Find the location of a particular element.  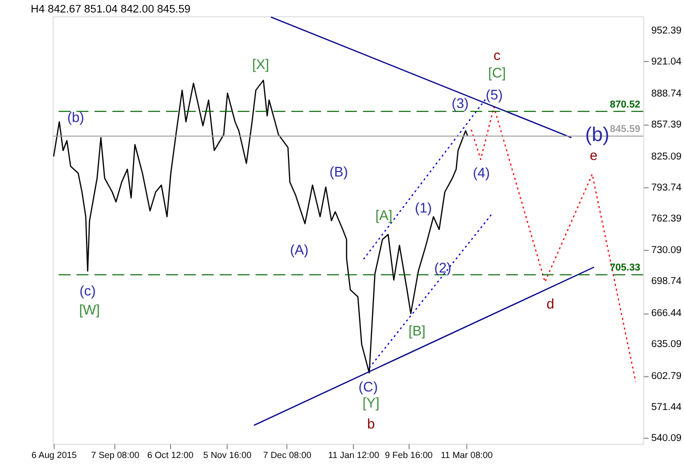

y-tick-label: 762.39 is located at coordinates (666, 218).